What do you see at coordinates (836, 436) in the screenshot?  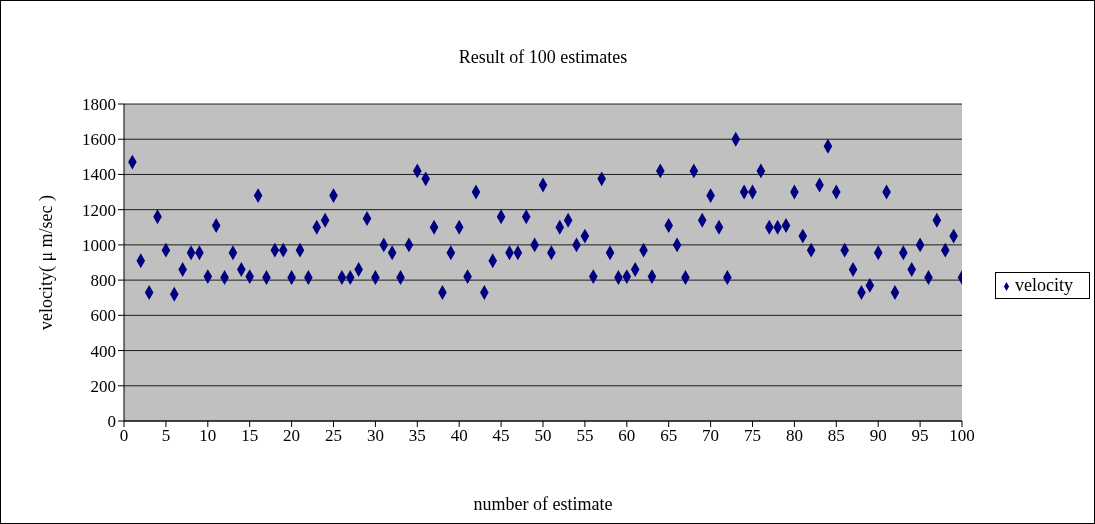 I see `x-tick-label: 85` at bounding box center [836, 436].